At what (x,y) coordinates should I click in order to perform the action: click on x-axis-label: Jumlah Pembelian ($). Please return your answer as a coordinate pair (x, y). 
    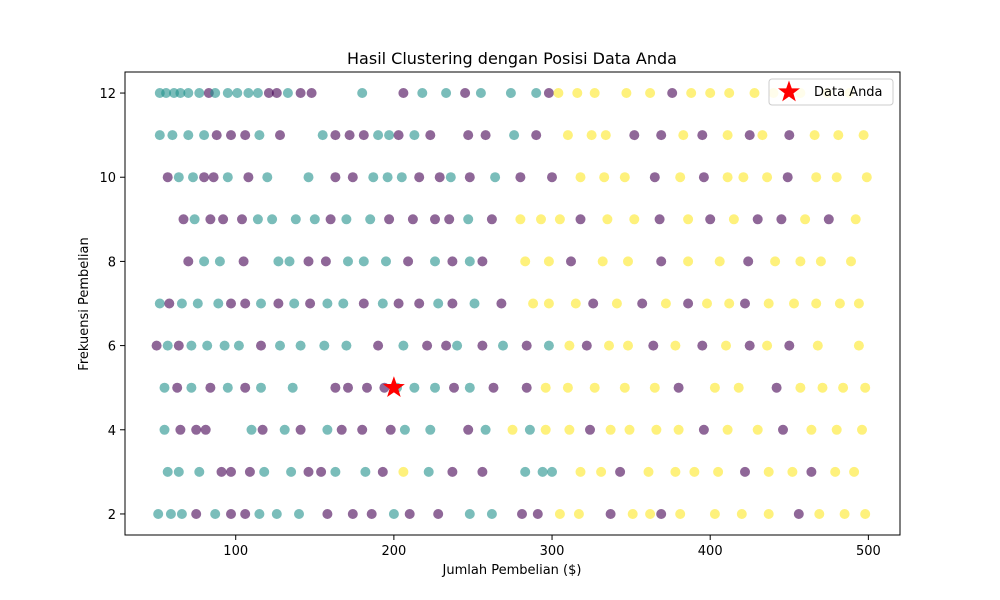
    Looking at the image, I should click on (512, 570).